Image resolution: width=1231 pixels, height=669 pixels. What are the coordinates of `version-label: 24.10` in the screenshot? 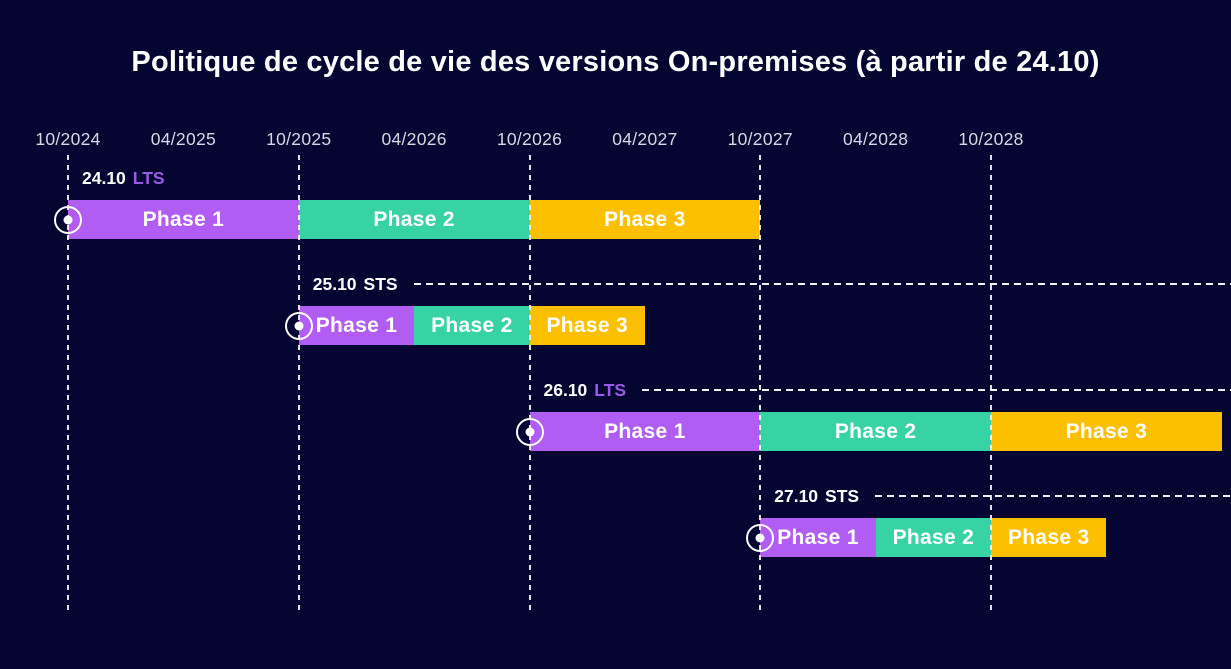 It's located at (104, 177).